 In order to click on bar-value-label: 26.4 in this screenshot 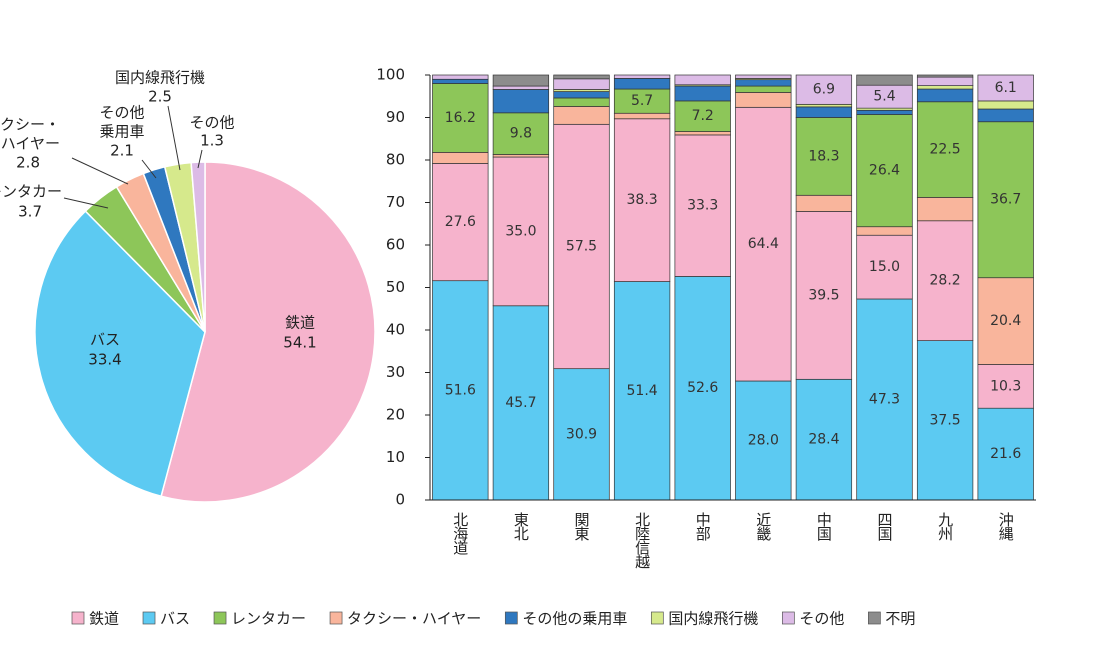, I will do `click(884, 171)`.